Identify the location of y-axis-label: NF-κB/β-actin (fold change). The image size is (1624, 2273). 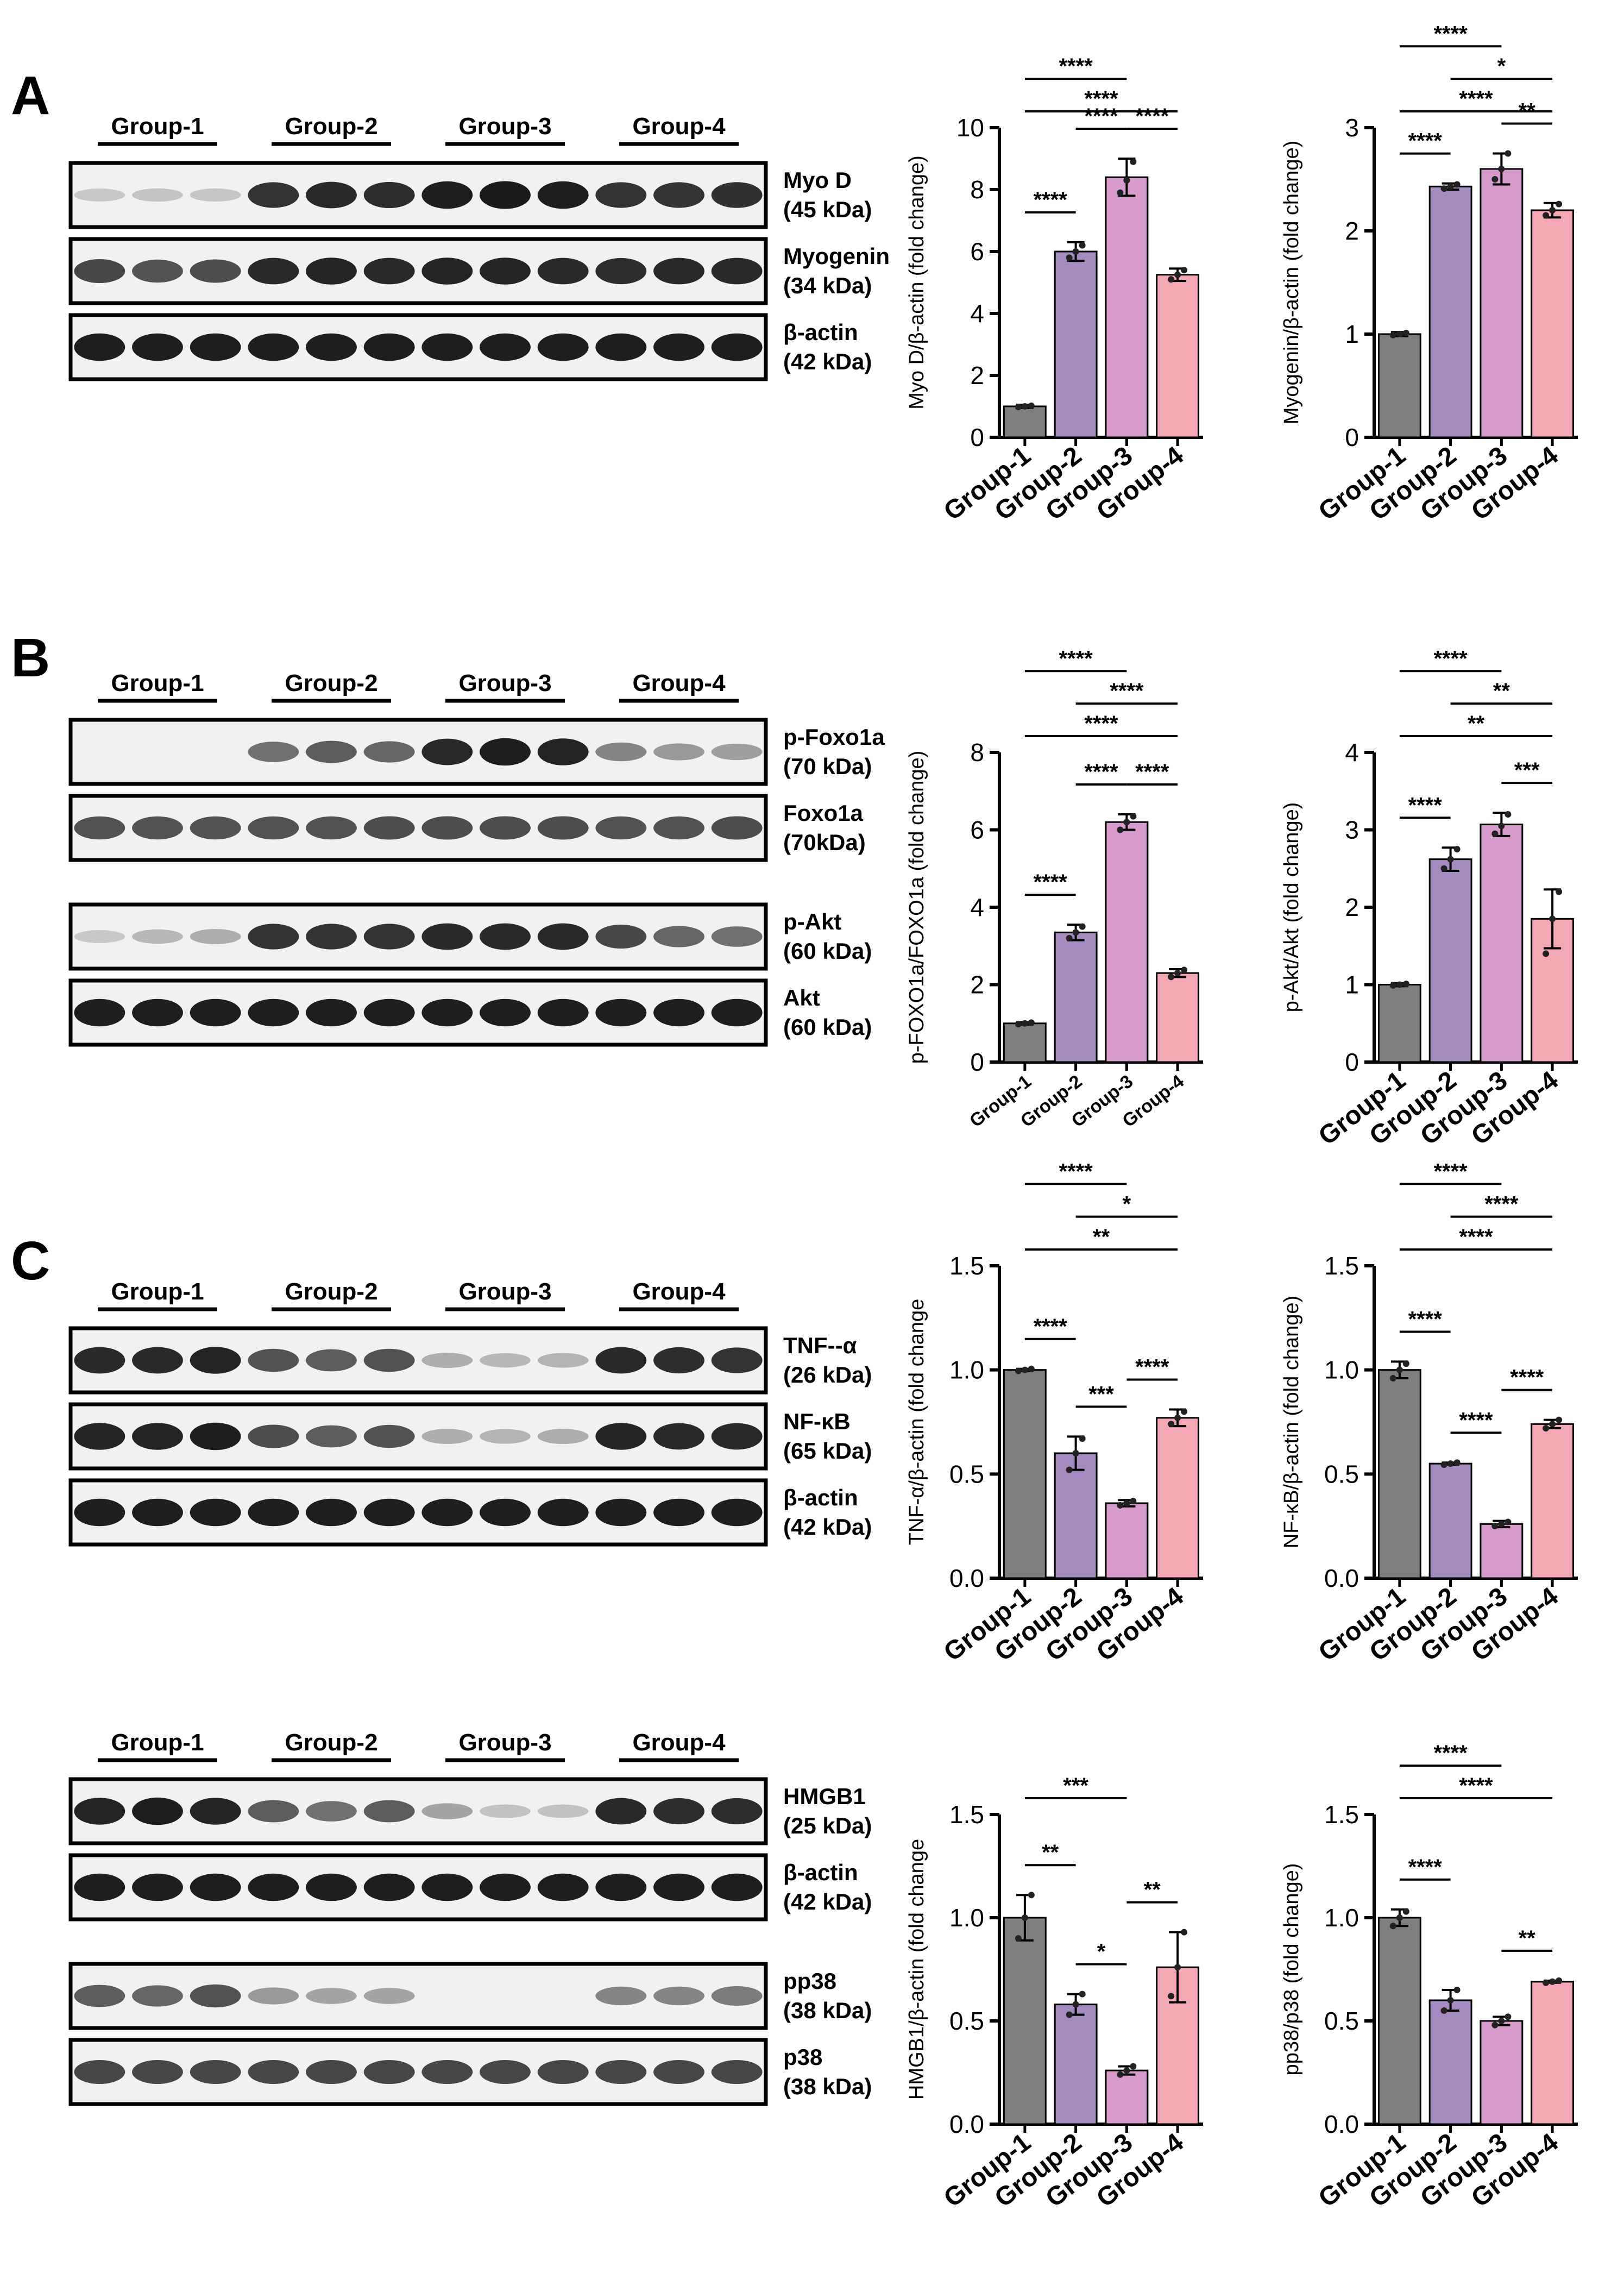
(1291, 1422).